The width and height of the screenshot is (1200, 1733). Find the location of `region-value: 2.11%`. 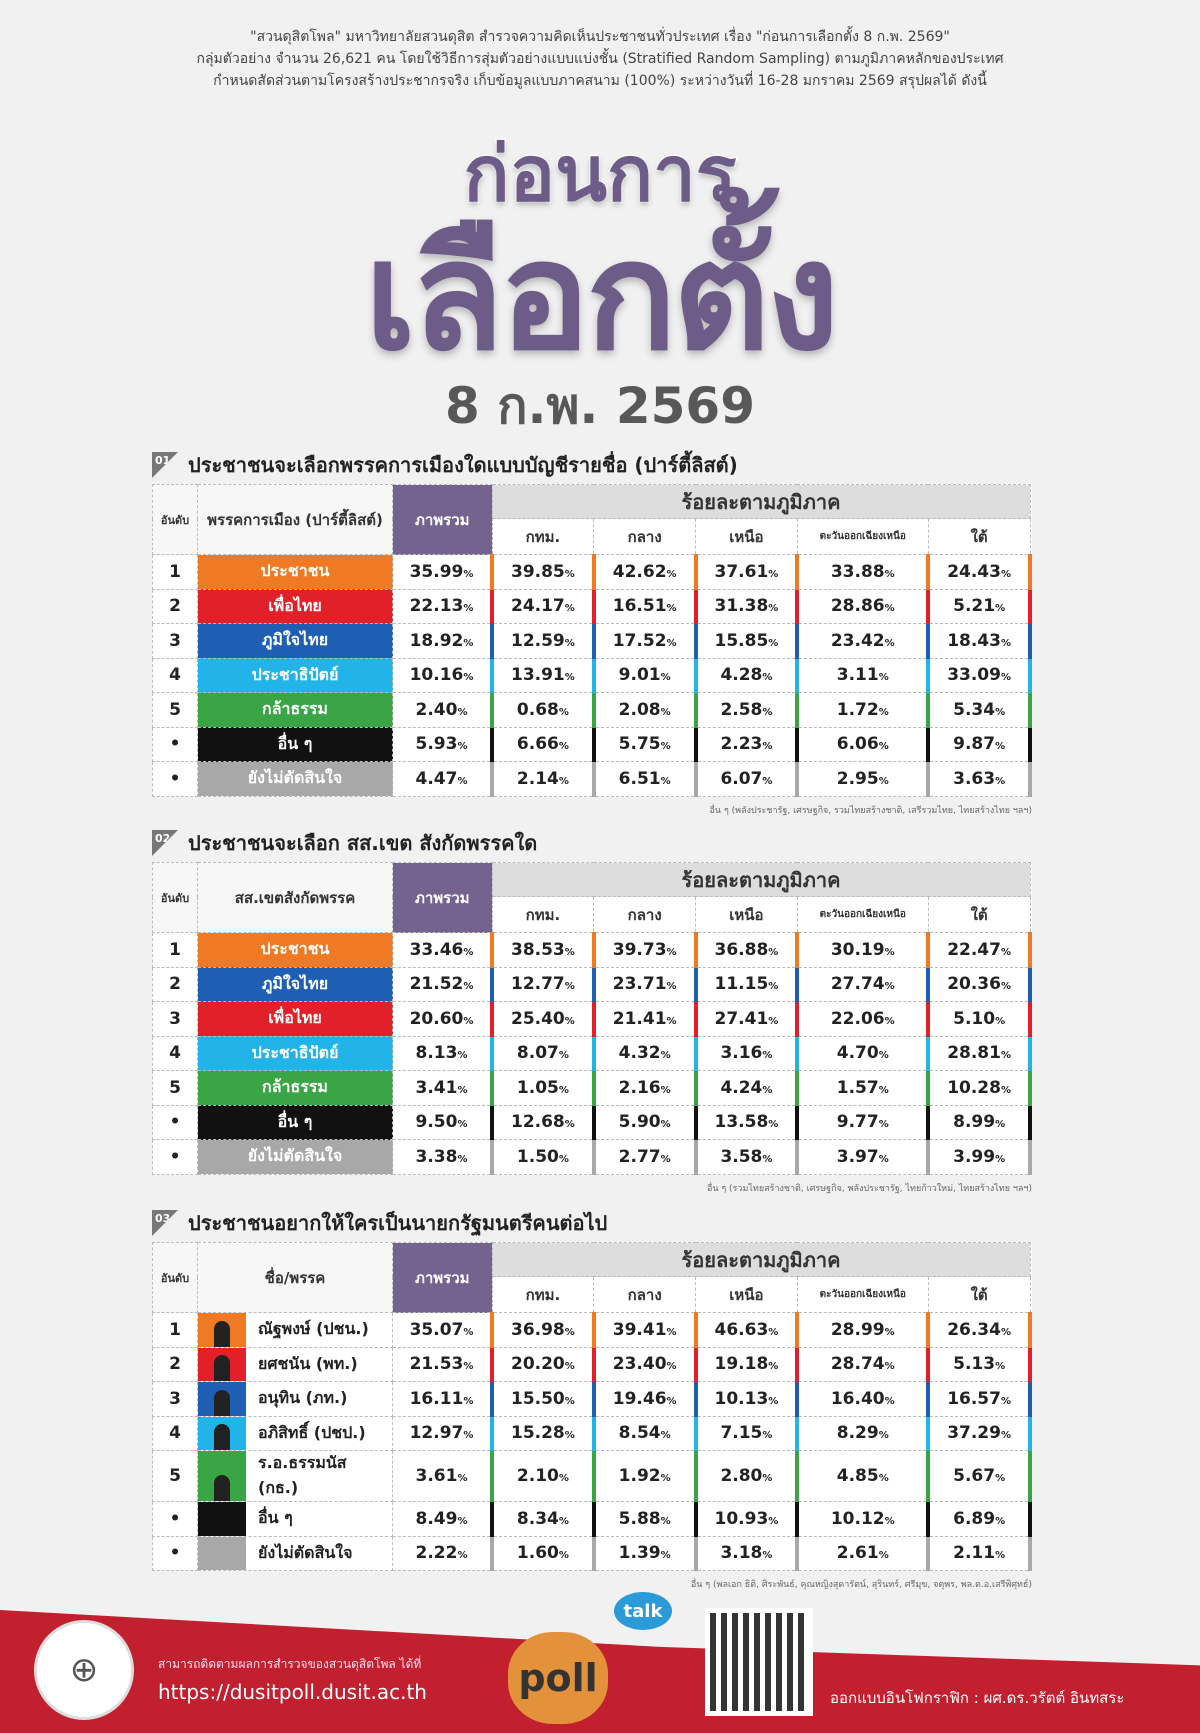

region-value: 2.11% is located at coordinates (979, 1553).